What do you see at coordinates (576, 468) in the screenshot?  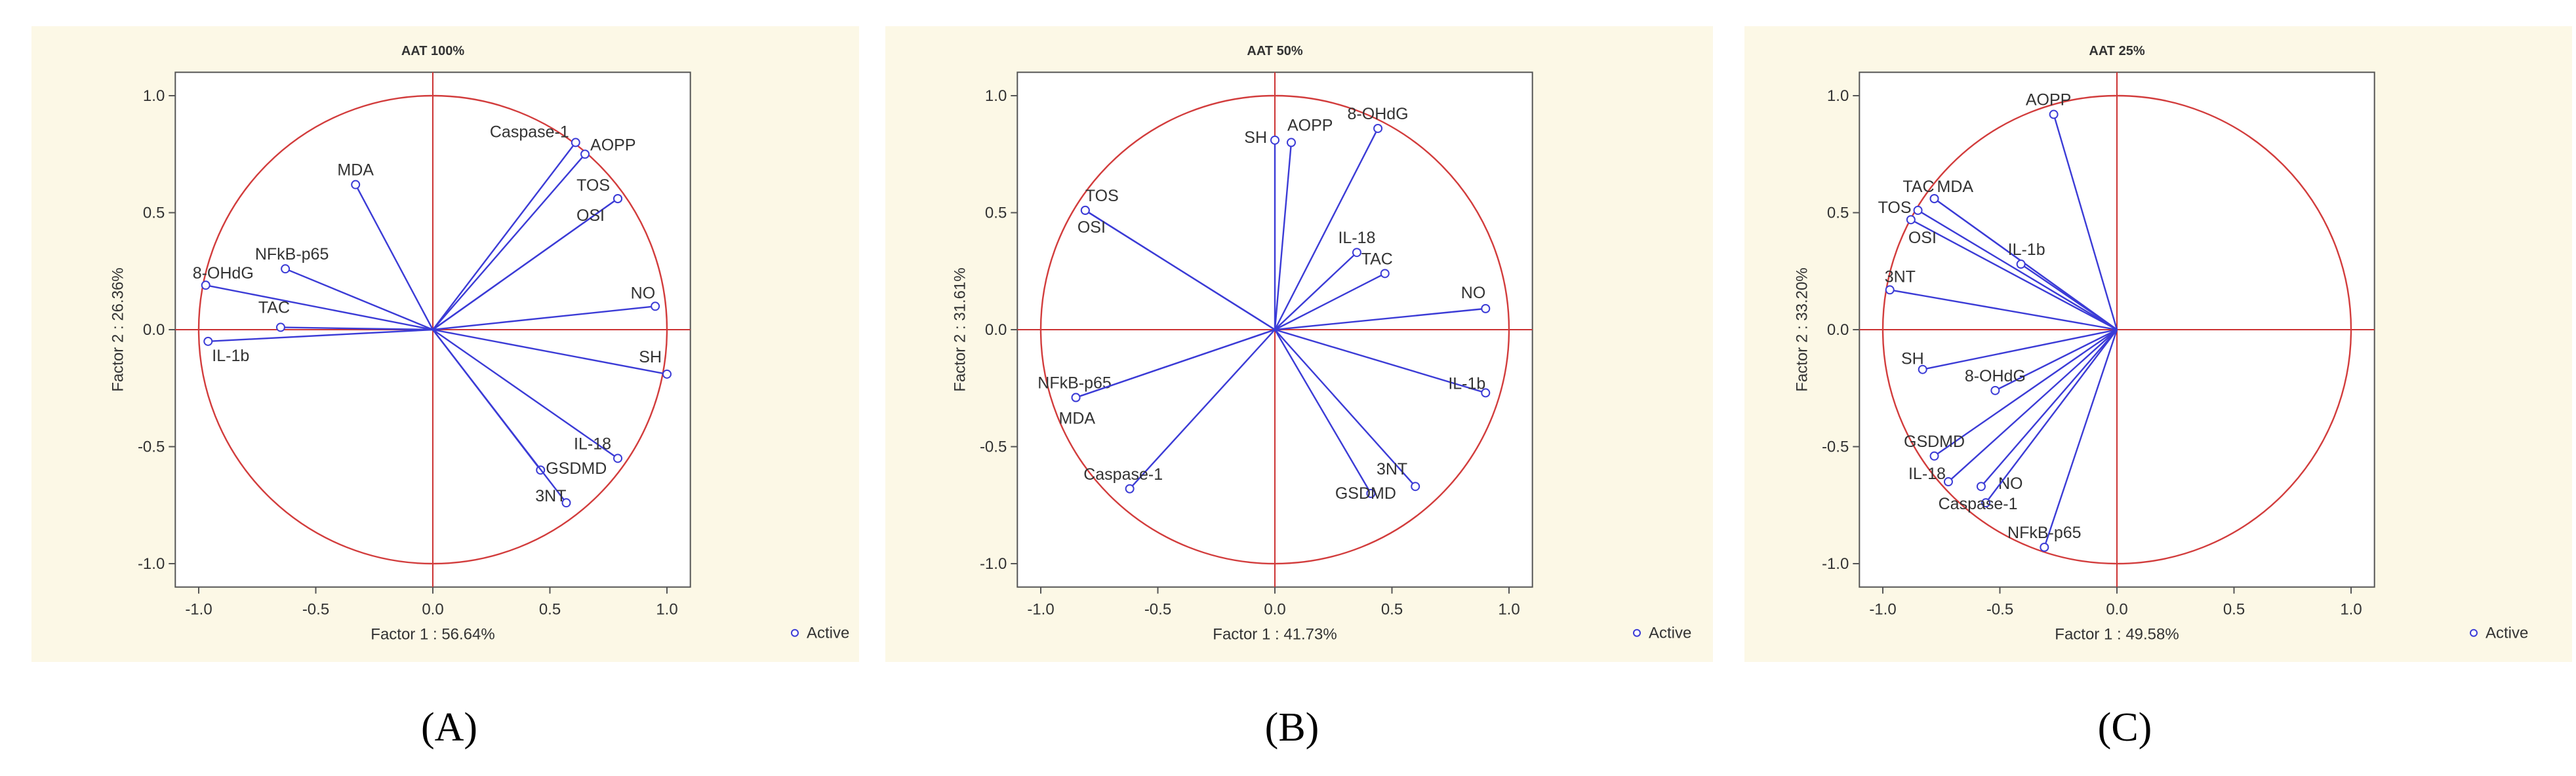 I see `data-label: GSDMD` at bounding box center [576, 468].